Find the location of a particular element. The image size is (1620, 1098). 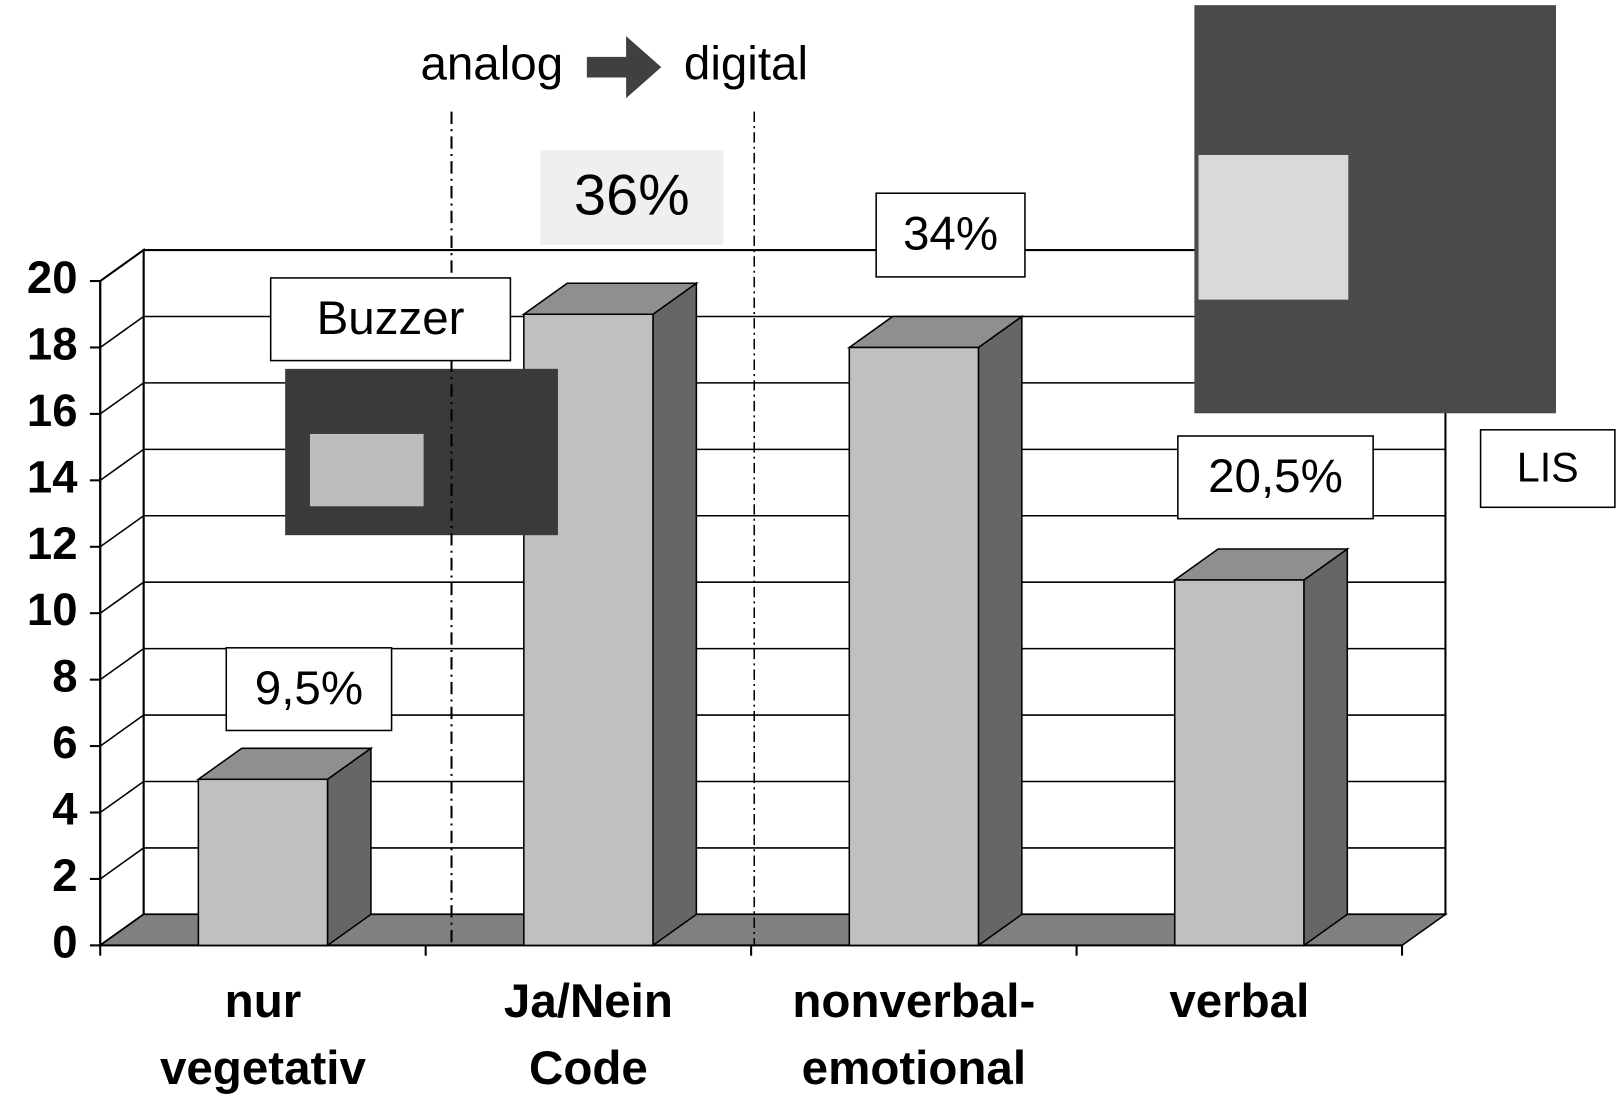

y-tick-label: 6 is located at coordinates (64, 742).